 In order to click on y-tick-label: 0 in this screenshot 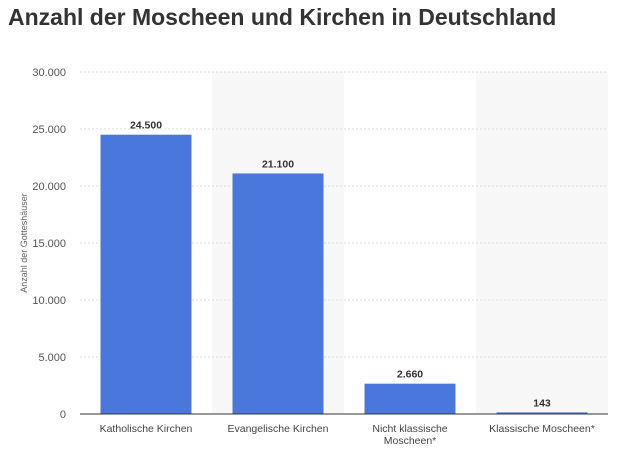, I will do `click(63, 415)`.